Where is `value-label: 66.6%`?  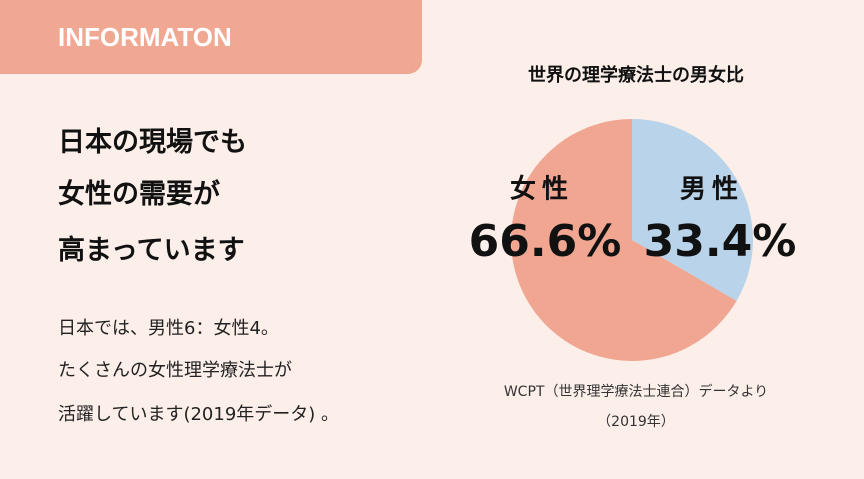 value-label: 66.6% is located at coordinates (545, 241).